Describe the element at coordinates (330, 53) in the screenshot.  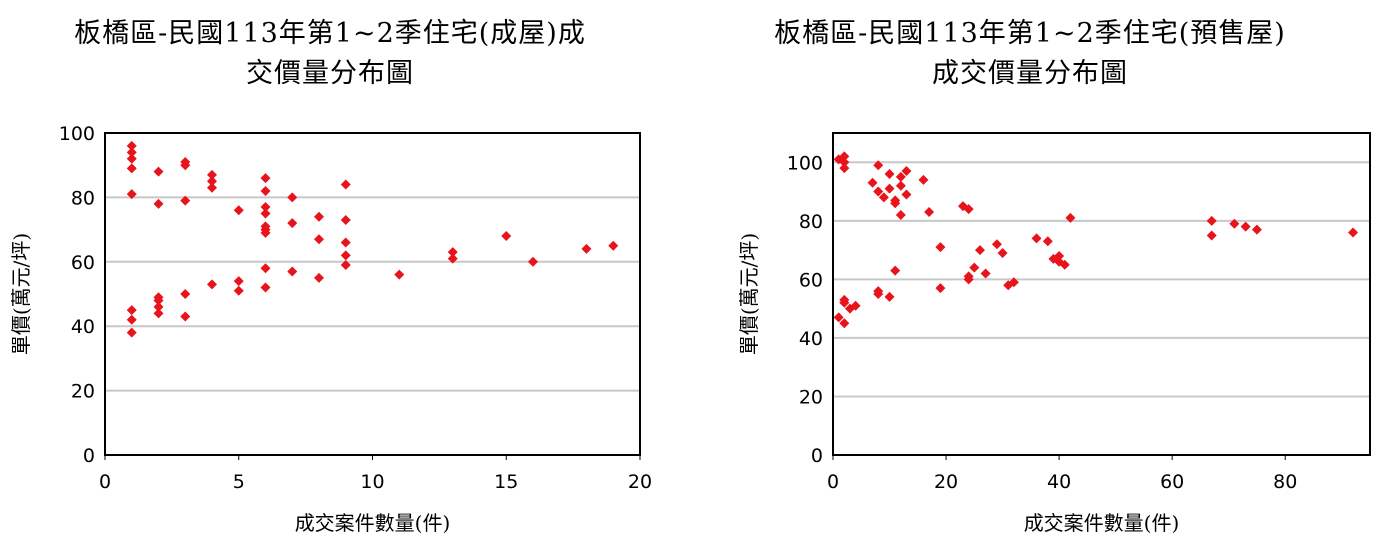
I see `chart-title: 板橋區-民國113年第1~2季住宅(成屋)成 交價量分布圖` at that location.